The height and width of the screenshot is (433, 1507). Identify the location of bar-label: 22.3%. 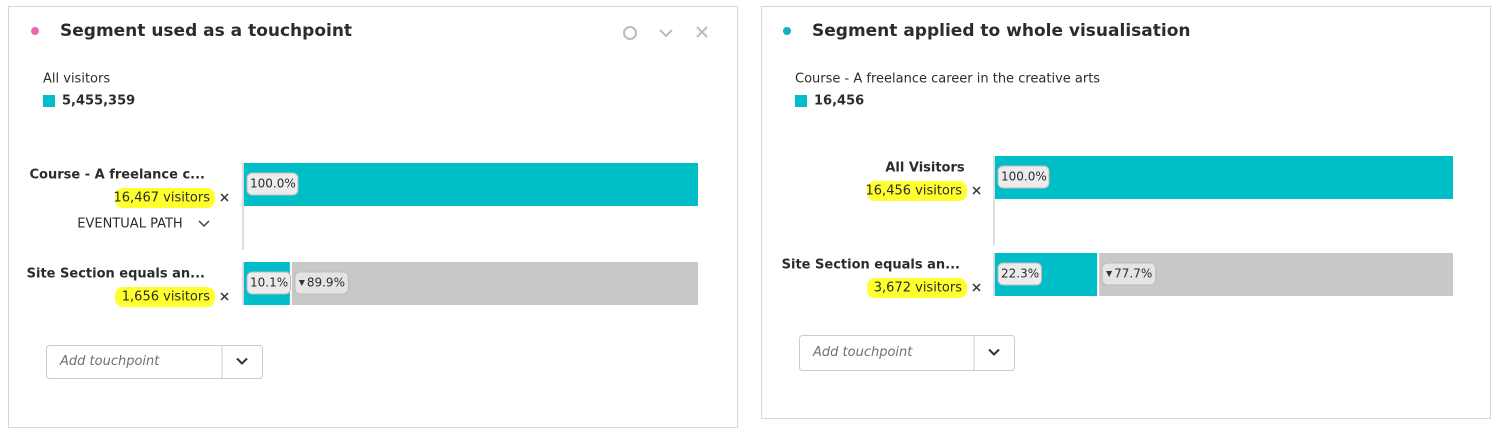
(1020, 274).